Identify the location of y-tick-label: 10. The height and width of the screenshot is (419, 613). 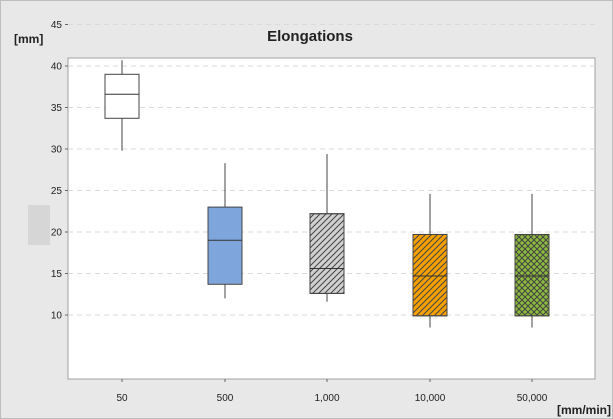
(57, 316).